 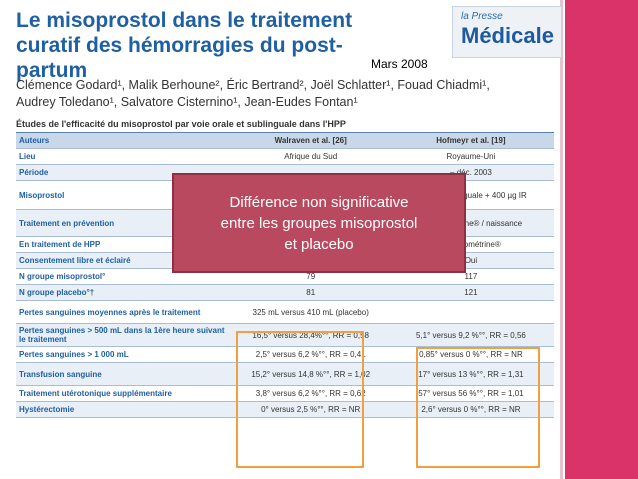 What do you see at coordinates (507, 35) in the screenshot?
I see `logo-big-text: Médicale` at bounding box center [507, 35].